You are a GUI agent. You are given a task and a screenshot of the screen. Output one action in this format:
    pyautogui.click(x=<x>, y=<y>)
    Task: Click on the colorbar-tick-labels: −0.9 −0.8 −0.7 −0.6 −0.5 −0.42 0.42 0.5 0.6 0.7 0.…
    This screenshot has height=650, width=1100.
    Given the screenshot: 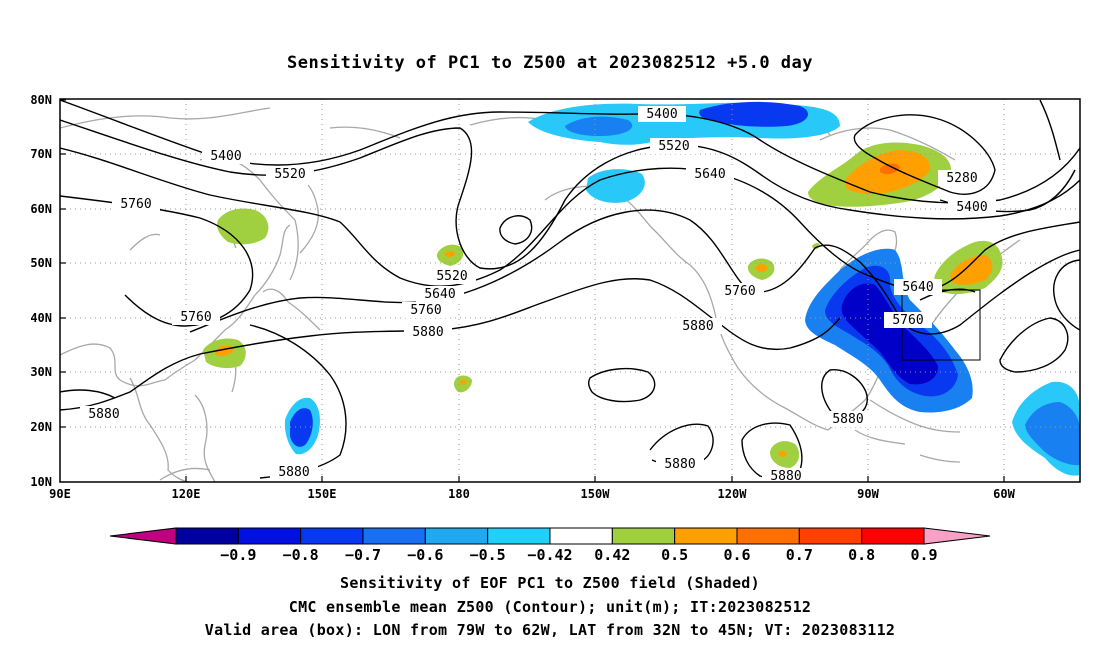 What is the action you would take?
    pyautogui.click(x=578, y=555)
    